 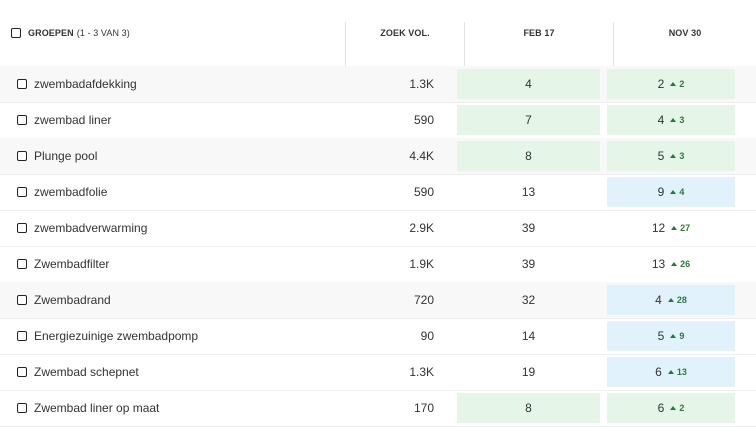 I want to click on keyword-name: zwembadfolie, so click(x=71, y=192).